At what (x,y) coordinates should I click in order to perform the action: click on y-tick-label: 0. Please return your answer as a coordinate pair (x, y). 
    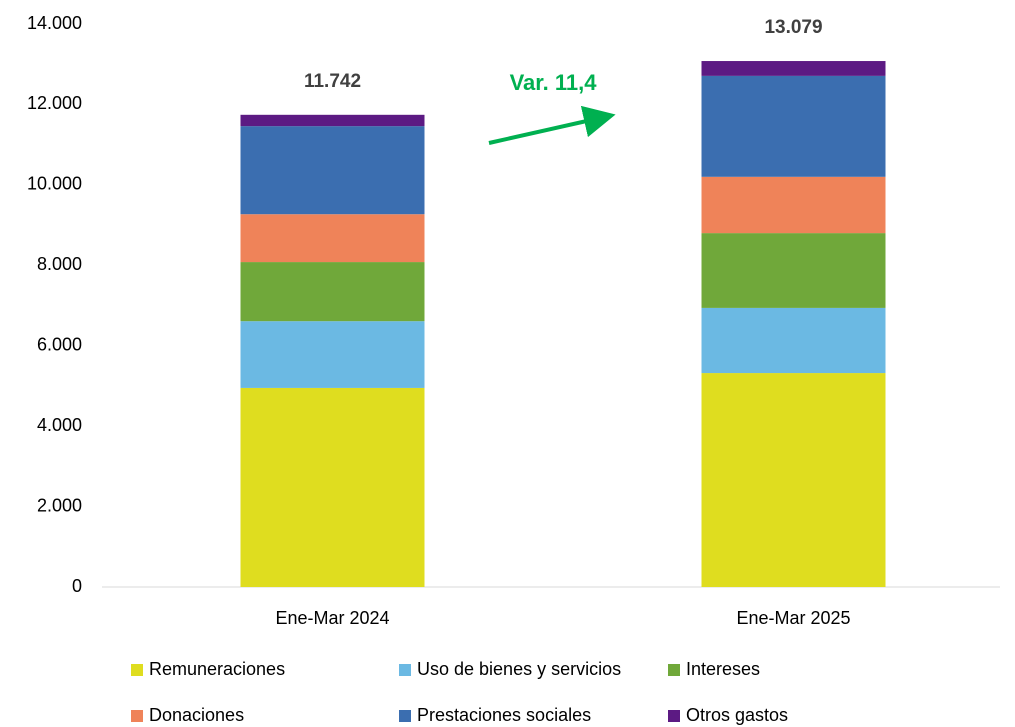
    Looking at the image, I should click on (77, 586).